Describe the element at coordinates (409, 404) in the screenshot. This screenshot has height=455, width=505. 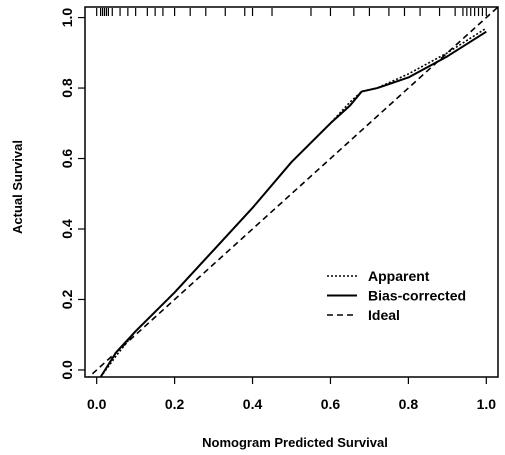
I see `x-tick-label: 0.8` at that location.